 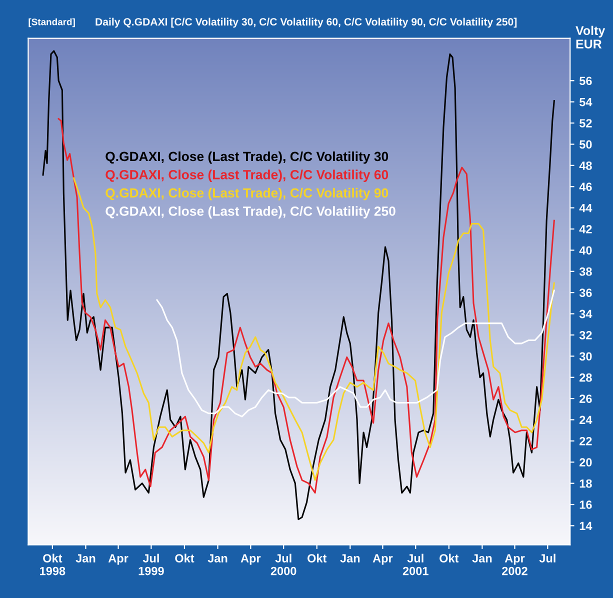 What do you see at coordinates (585, 144) in the screenshot?
I see `y-tick-label: 50` at bounding box center [585, 144].